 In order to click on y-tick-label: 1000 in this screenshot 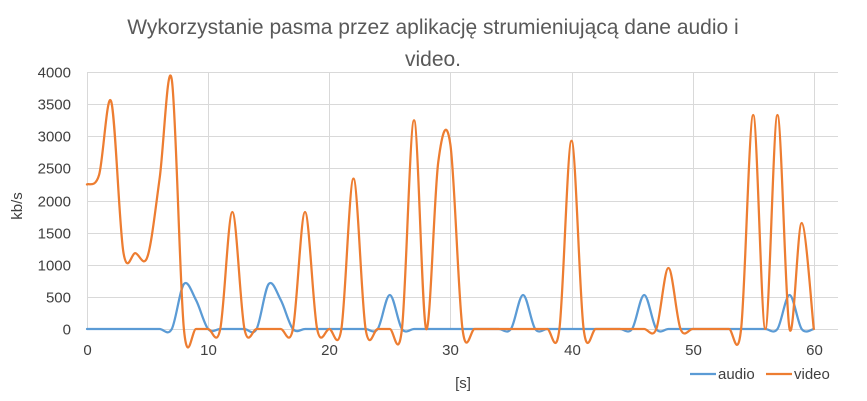, I will do `click(54, 266)`.